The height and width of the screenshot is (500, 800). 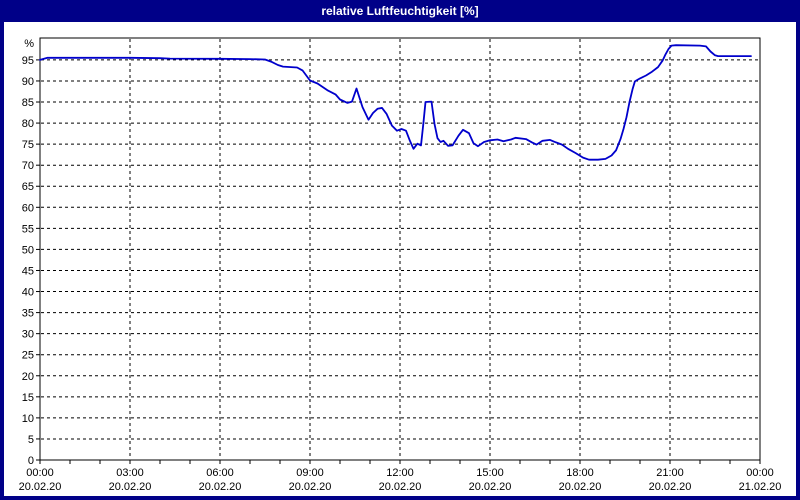 What do you see at coordinates (760, 487) in the screenshot?
I see `x-tick-date-label: 21.02.20` at bounding box center [760, 487].